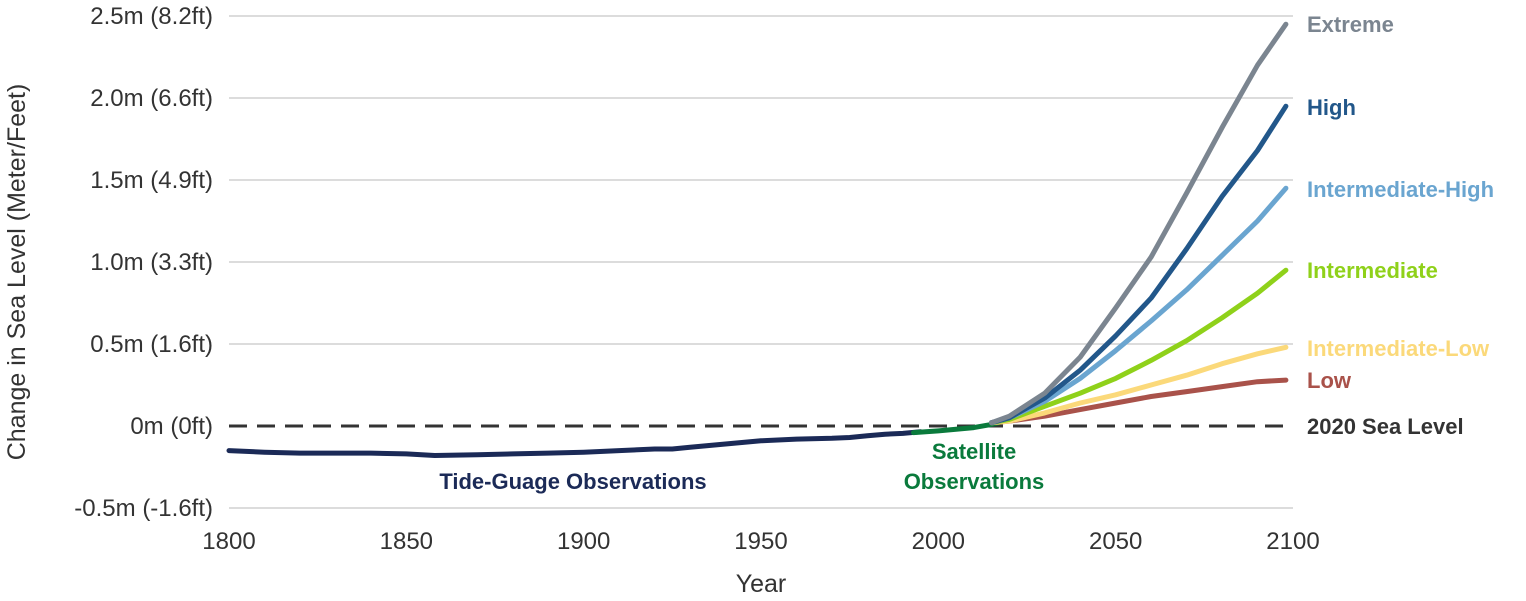  I want to click on y-tick-label: 2.5m (8.2ft), so click(151, 16).